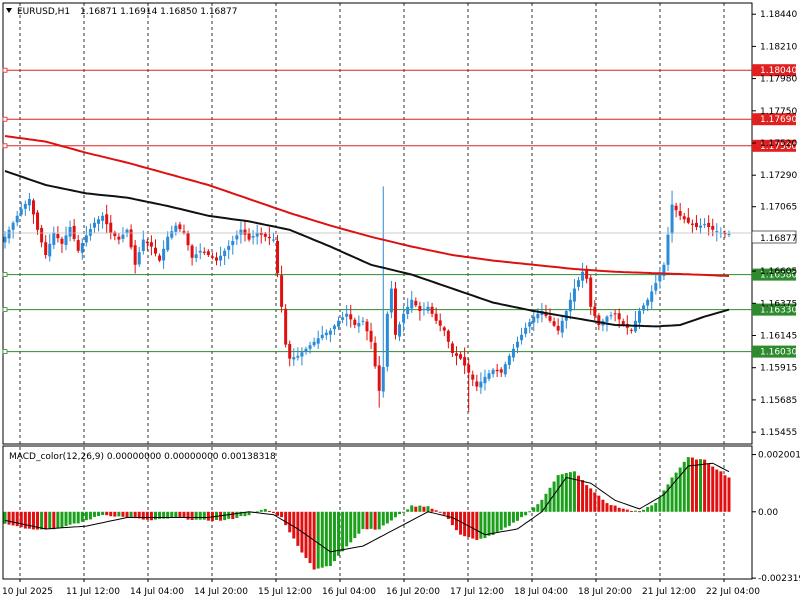 The height and width of the screenshot is (604, 800). What do you see at coordinates (778, 304) in the screenshot?
I see `price-tick-label: 1.16375` at bounding box center [778, 304].